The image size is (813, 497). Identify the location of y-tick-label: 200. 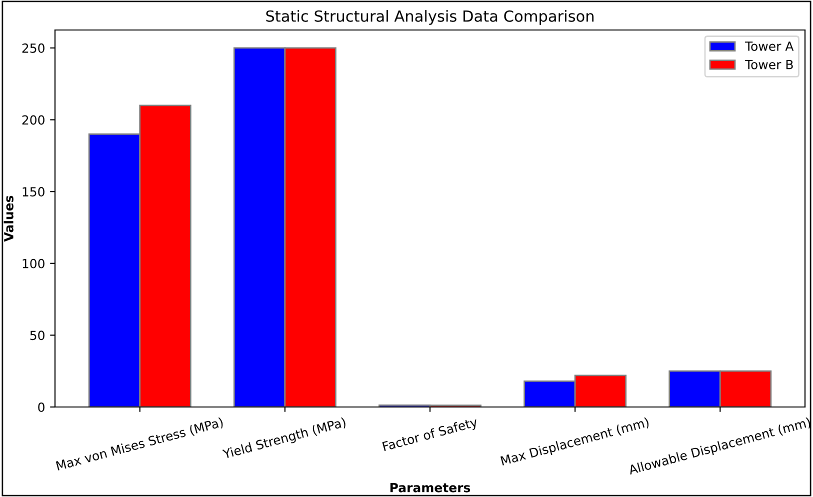
(33, 120).